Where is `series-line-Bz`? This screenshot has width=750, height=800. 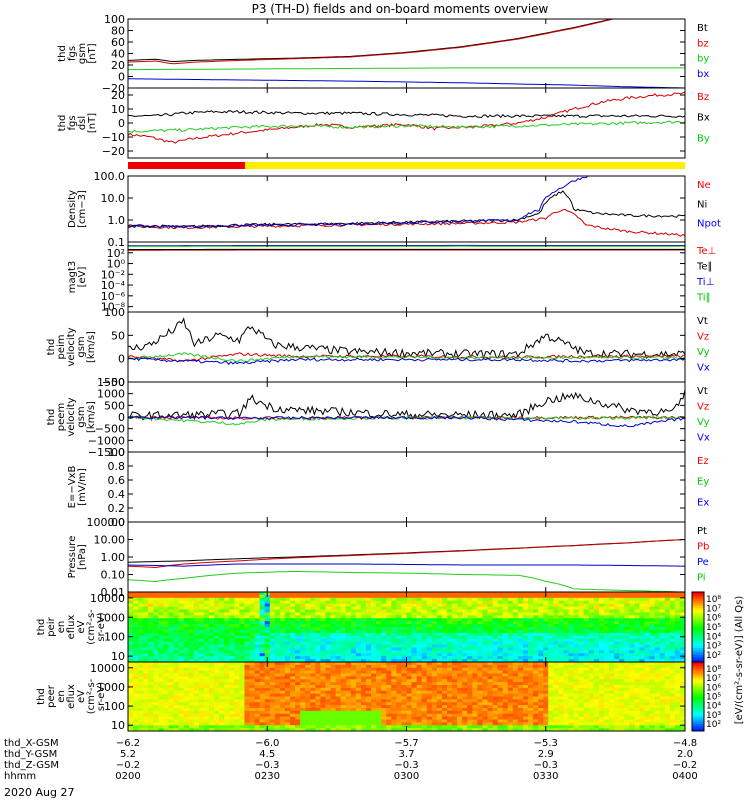
series-line-Bz is located at coordinates (406, 117).